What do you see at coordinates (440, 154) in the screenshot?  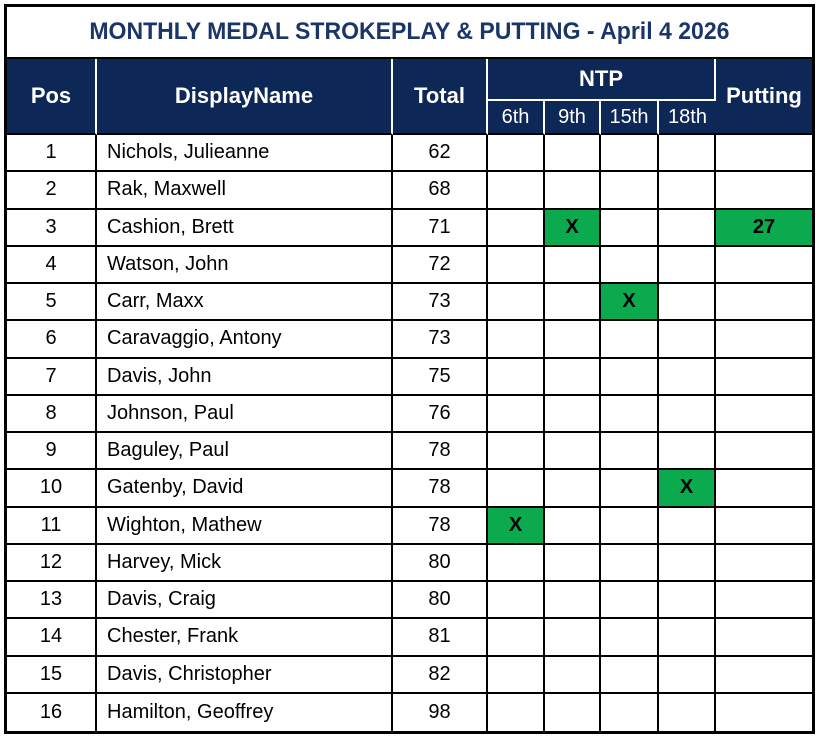 I see `total-cell: 62` at bounding box center [440, 154].